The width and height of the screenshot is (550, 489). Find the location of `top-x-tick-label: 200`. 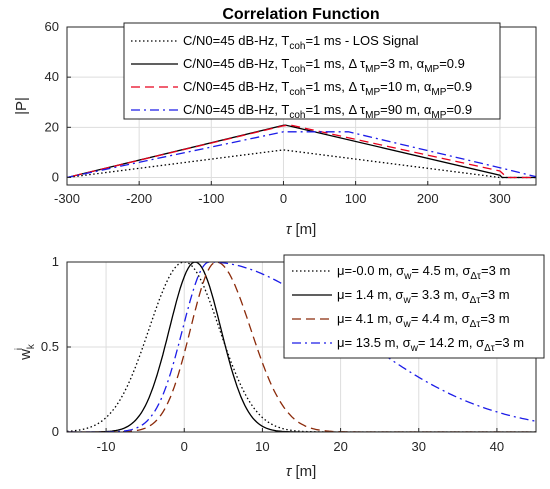

top-x-tick-label: 200 is located at coordinates (428, 198).